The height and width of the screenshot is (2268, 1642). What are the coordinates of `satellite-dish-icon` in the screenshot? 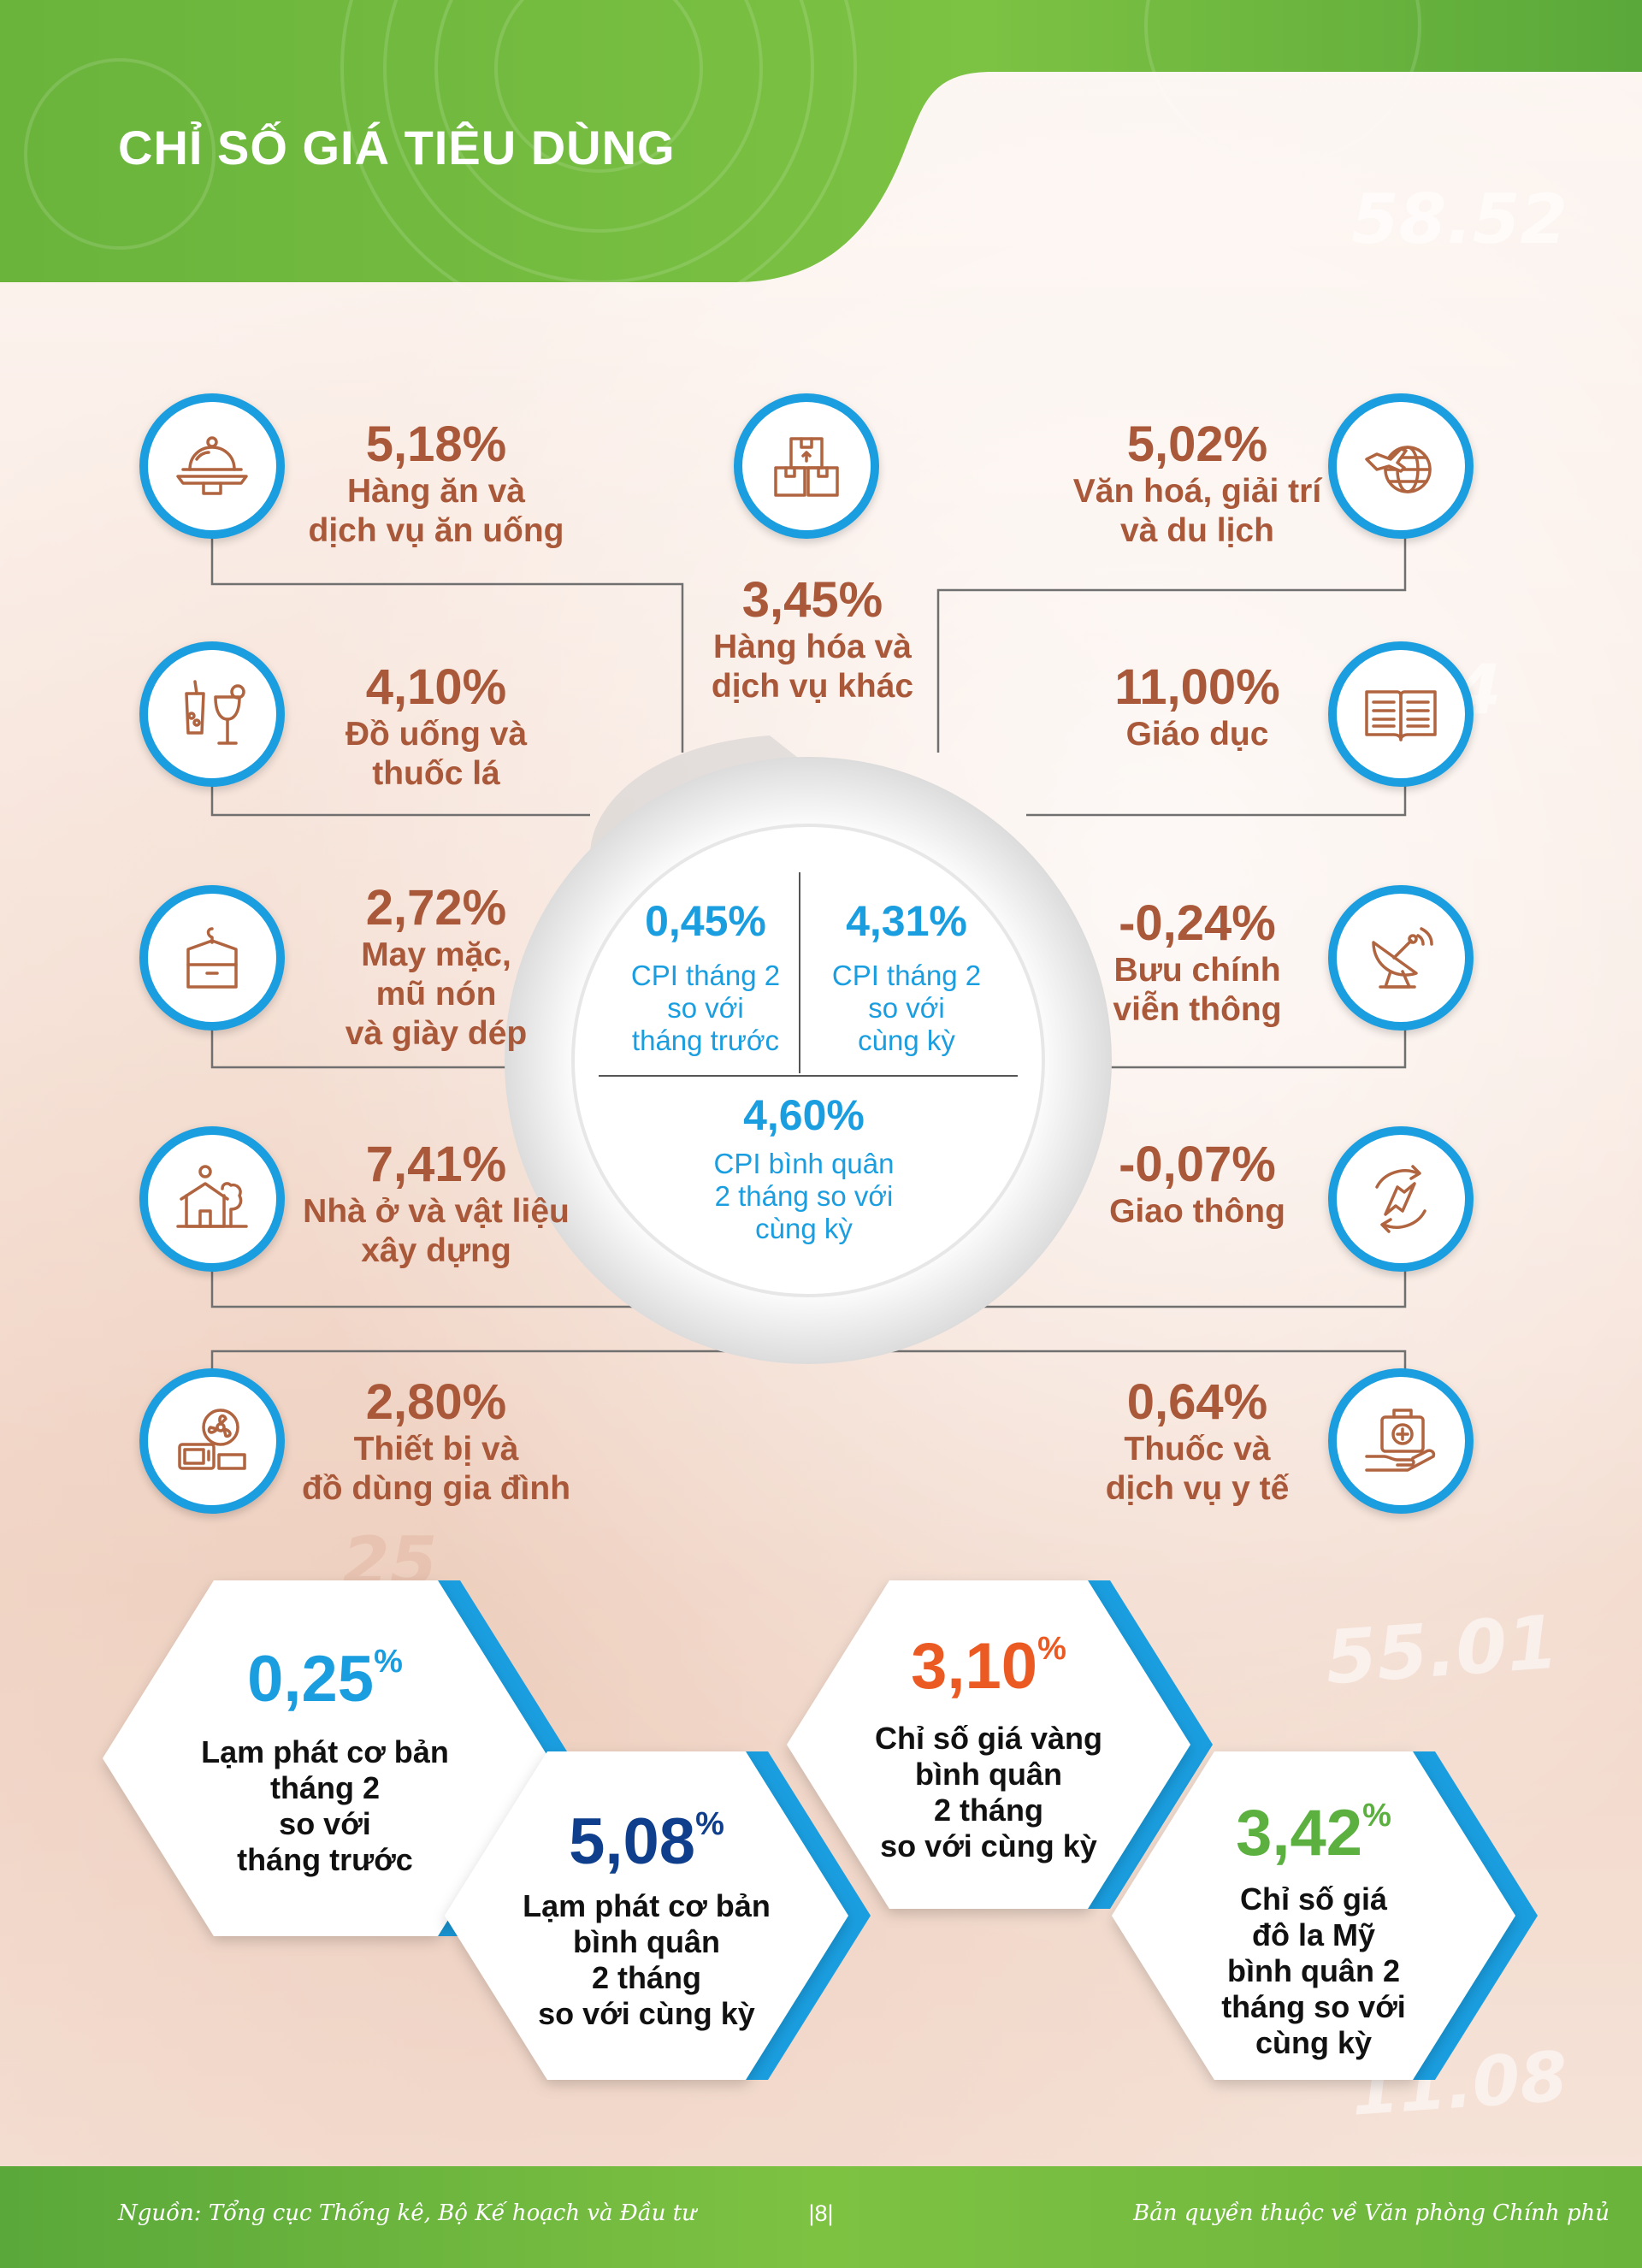 It's located at (1401, 958).